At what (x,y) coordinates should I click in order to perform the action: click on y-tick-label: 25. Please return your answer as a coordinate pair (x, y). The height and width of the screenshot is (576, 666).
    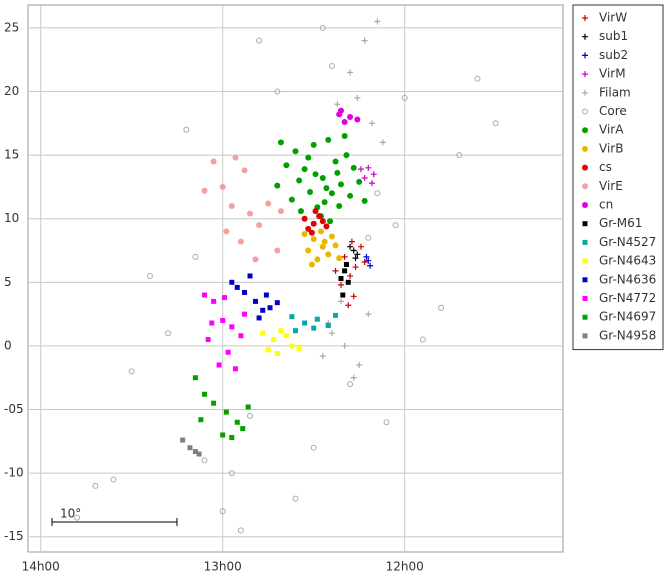
    Looking at the image, I should click on (11, 27).